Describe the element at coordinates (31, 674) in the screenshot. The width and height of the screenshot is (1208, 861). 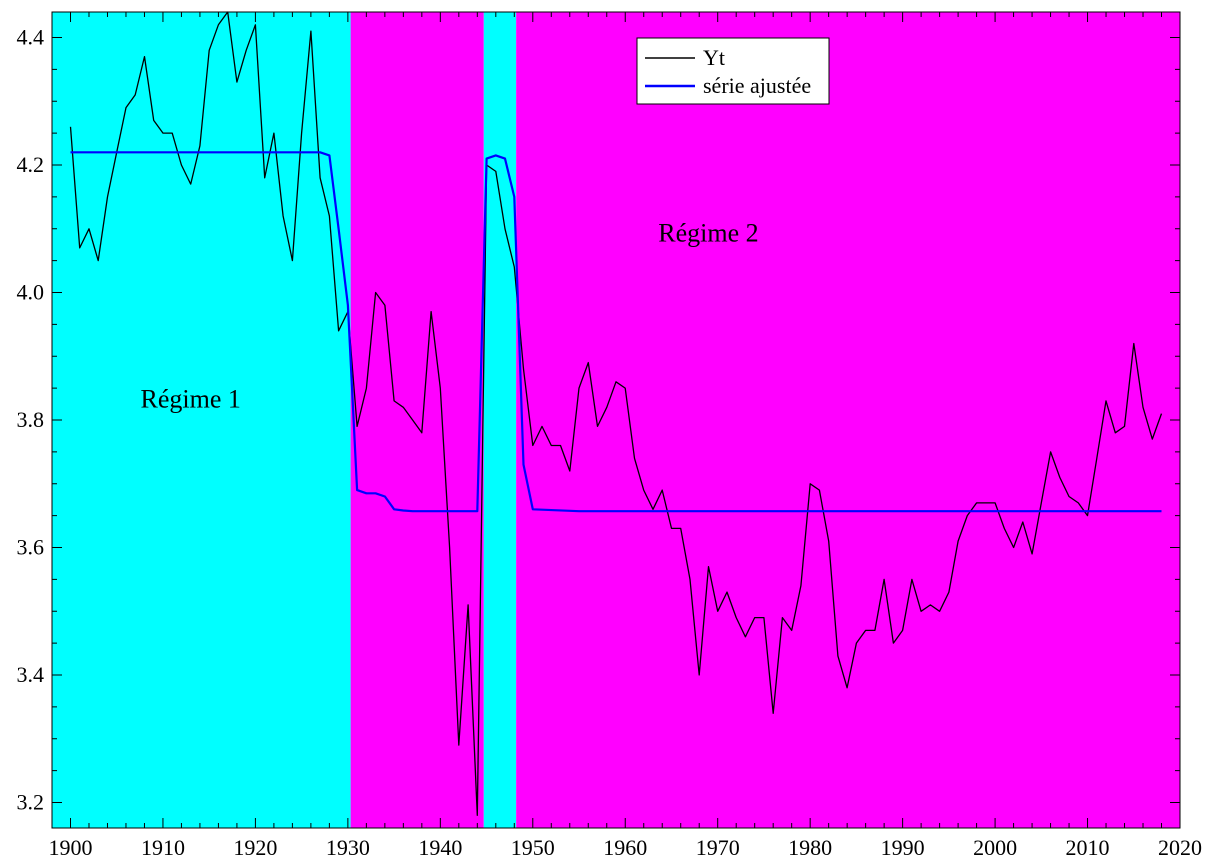
I see `y-tick-label: 3.4` at that location.